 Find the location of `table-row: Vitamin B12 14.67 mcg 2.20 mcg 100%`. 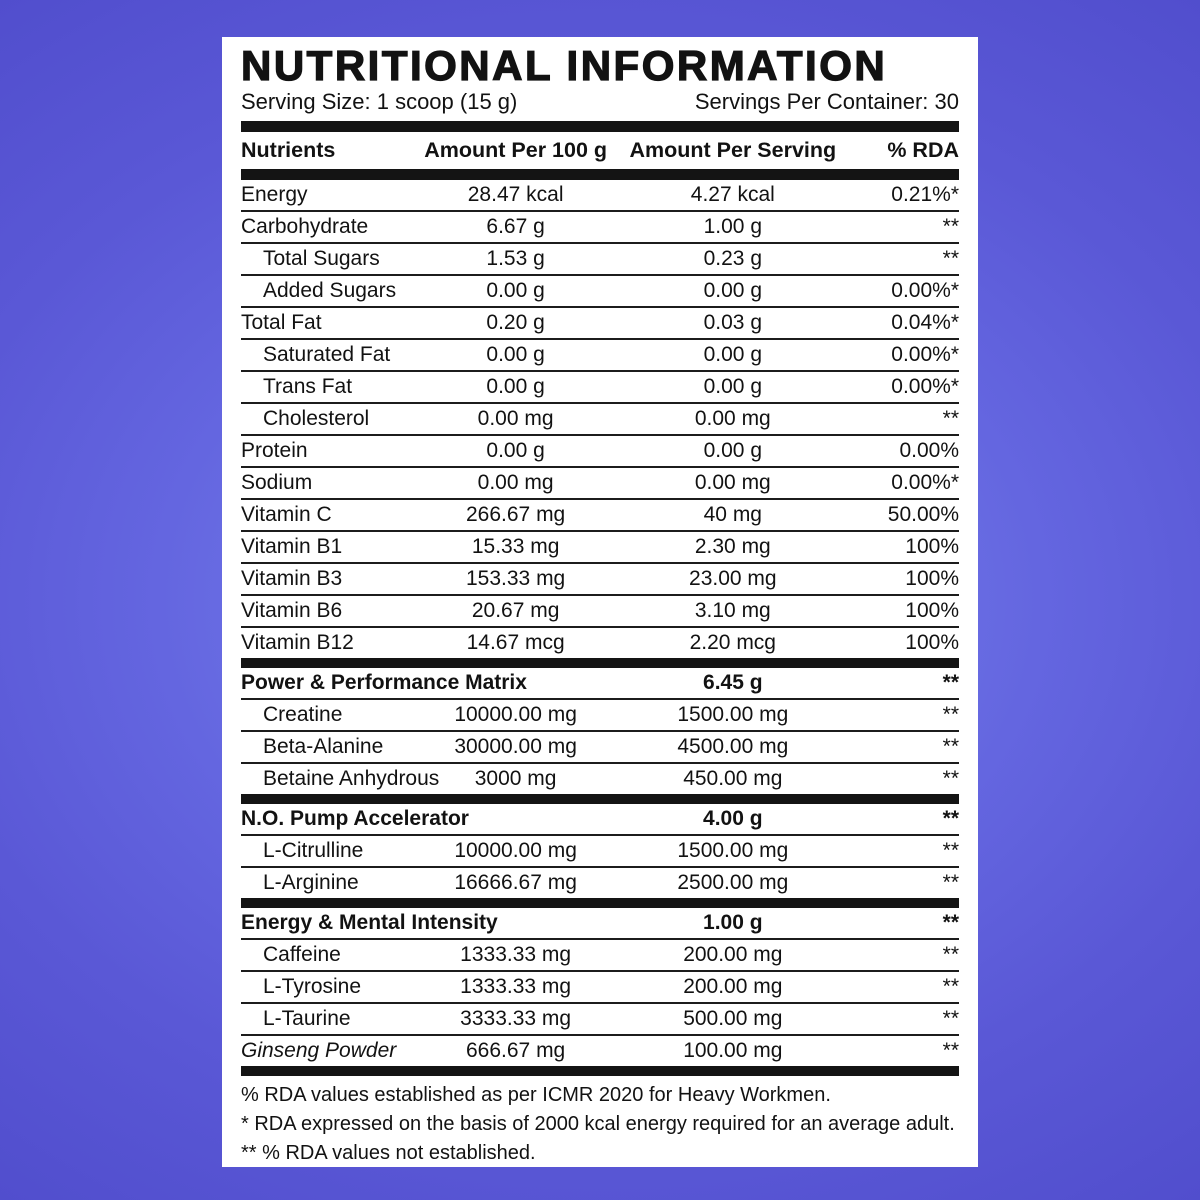

table-row: Vitamin B12 14.67 mcg 2.20 mcg 100% is located at coordinates (600, 645).